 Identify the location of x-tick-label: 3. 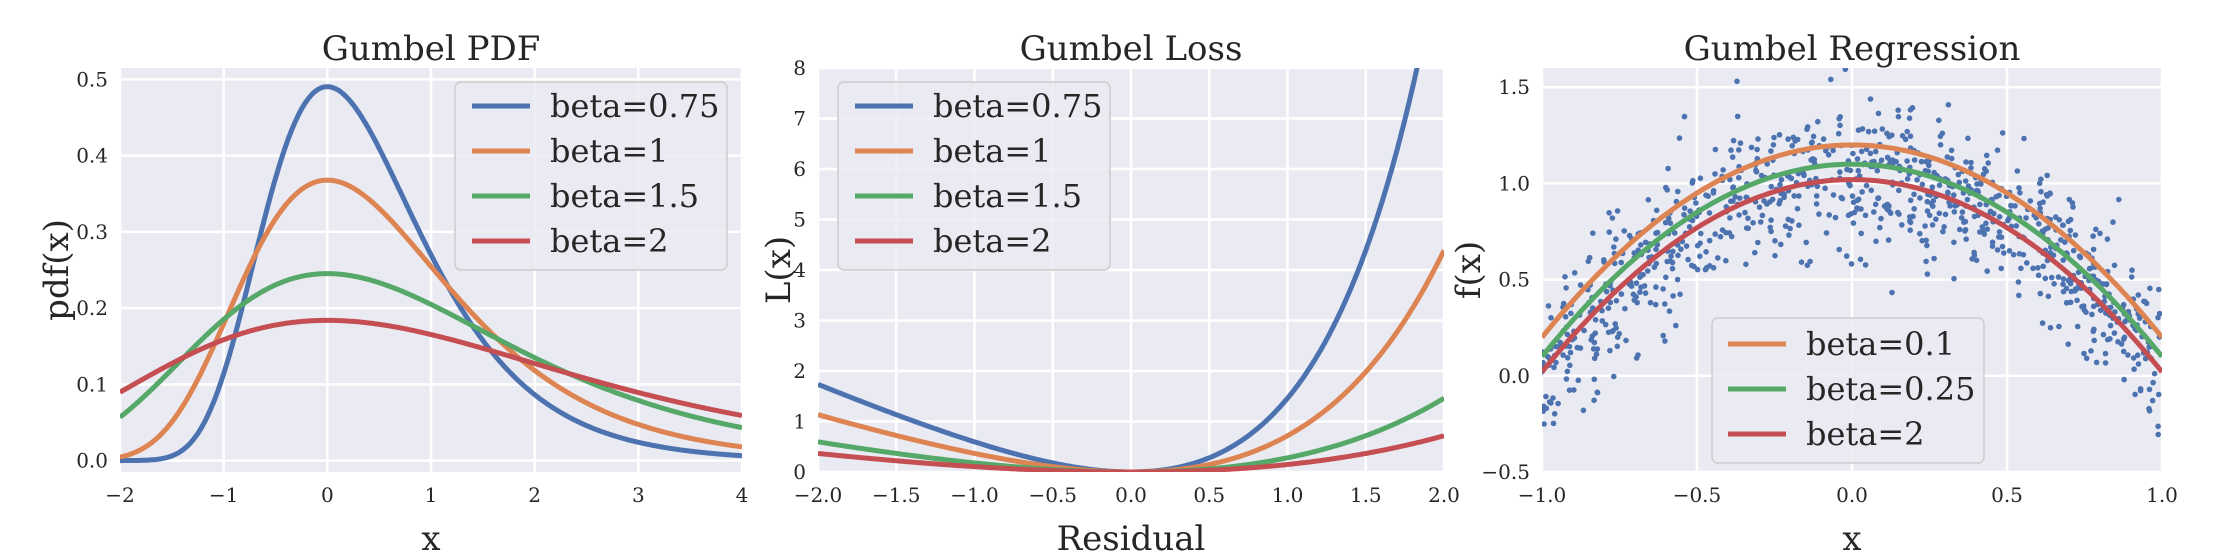
(638, 495).